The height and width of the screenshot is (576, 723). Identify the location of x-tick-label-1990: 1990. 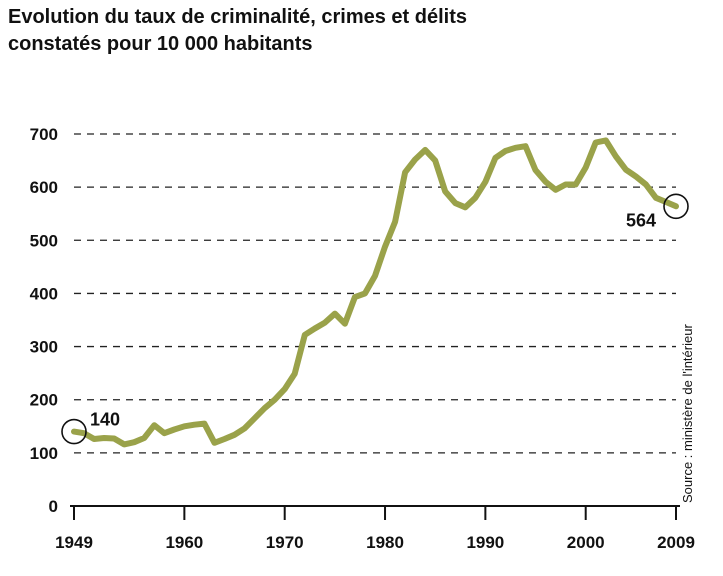
(485, 542).